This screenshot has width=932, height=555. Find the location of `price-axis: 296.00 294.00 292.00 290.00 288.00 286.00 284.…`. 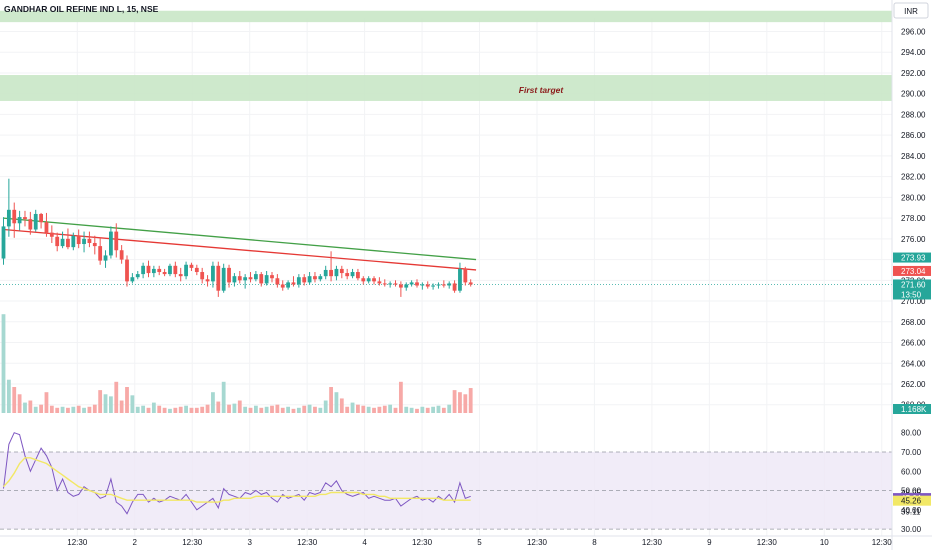

price-axis: 296.00 294.00 292.00 290.00 288.00 286.00 284.… is located at coordinates (908, 275).